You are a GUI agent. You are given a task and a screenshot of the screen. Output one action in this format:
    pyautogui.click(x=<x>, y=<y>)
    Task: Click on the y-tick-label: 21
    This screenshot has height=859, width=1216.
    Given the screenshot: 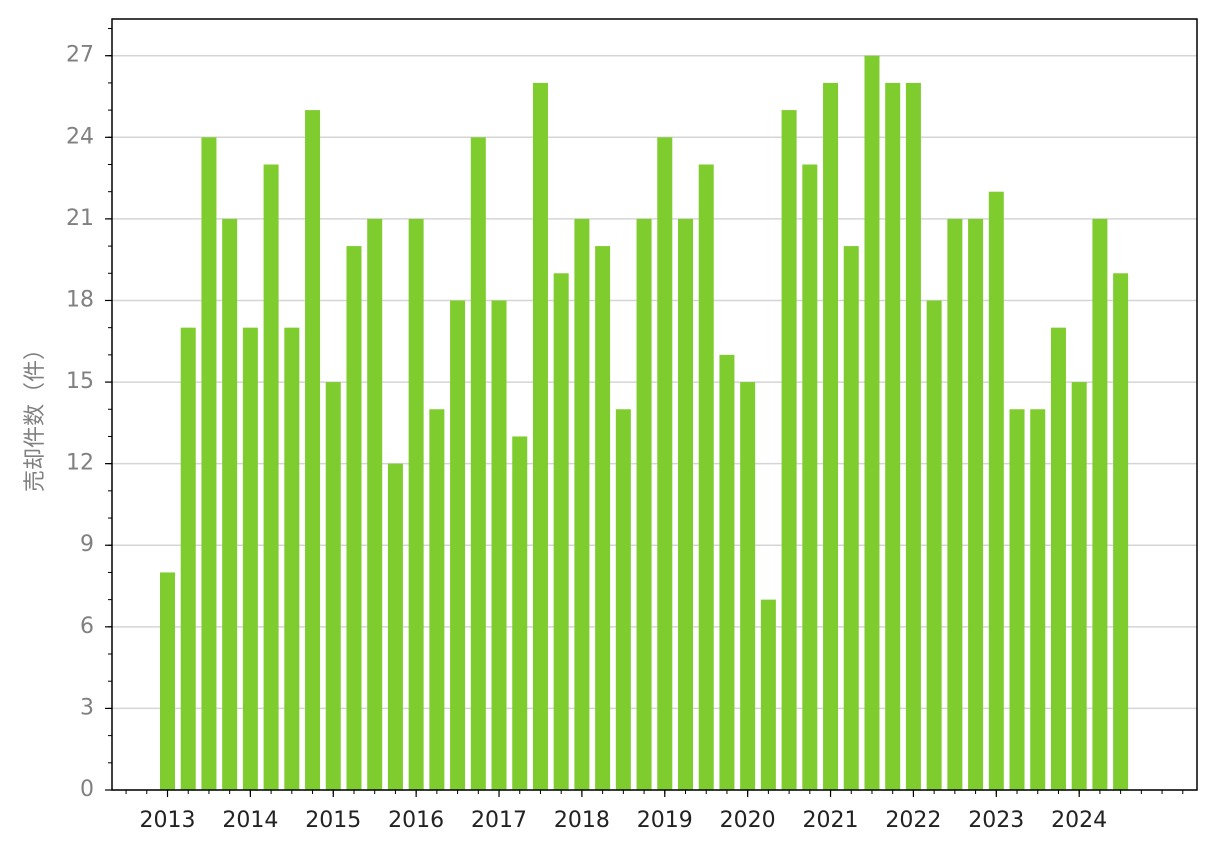 What is the action you would take?
    pyautogui.click(x=80, y=218)
    